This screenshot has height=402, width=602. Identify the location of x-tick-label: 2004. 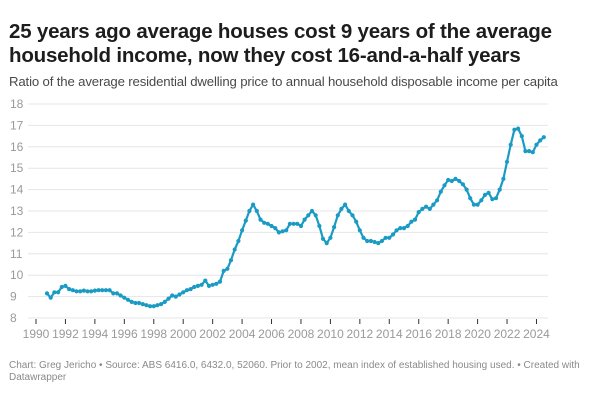
(242, 334).